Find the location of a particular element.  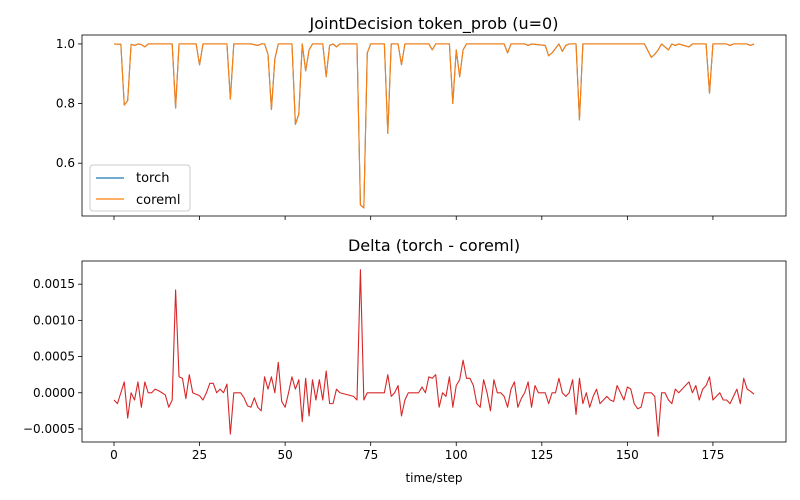

x-axis-label: time/step is located at coordinates (433, 478).